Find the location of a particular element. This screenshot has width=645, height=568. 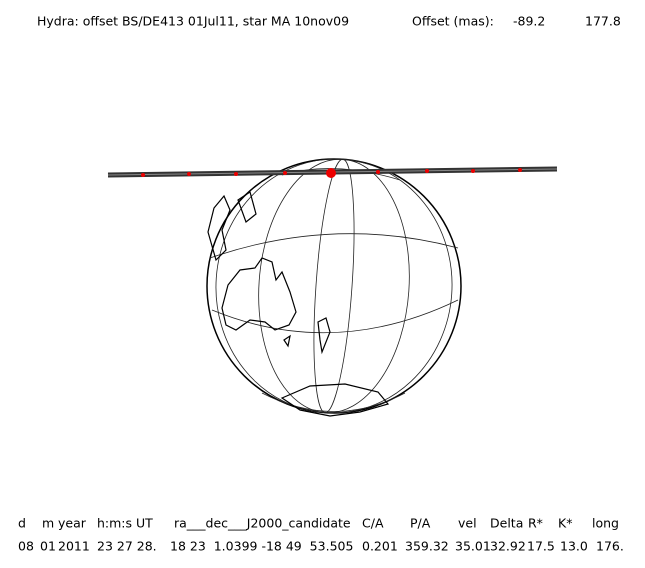

cell: 01 is located at coordinates (48, 546).